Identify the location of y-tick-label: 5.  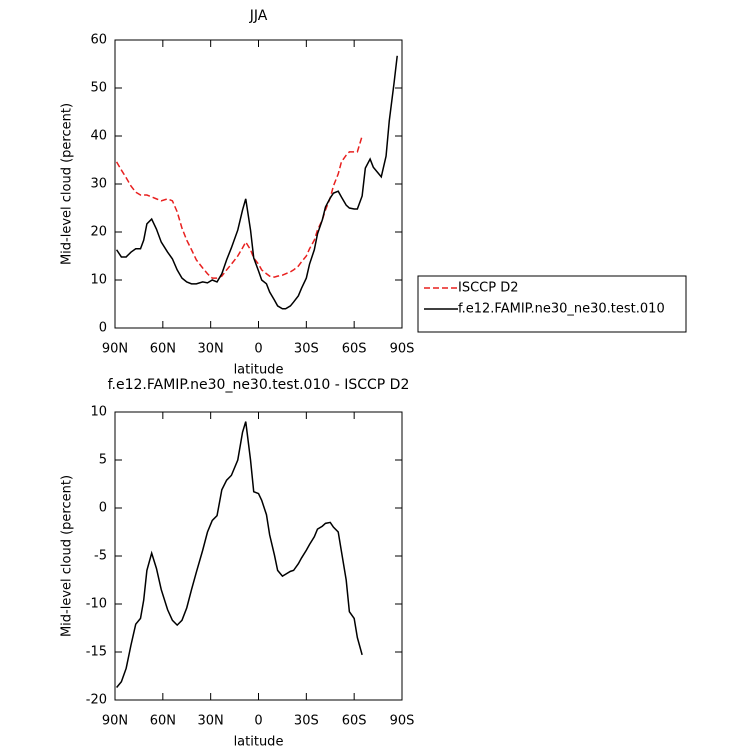
(103, 460).